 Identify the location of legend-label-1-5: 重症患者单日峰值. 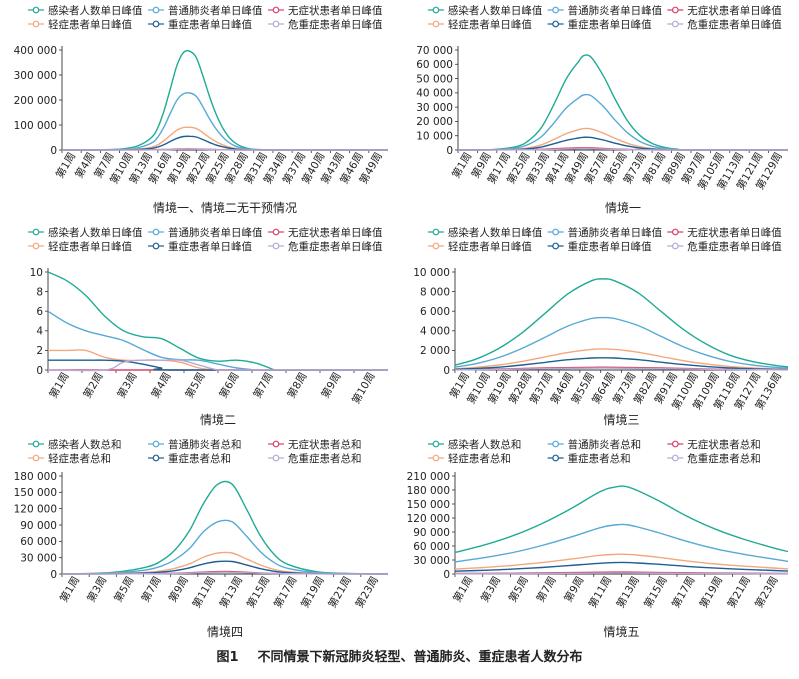
(210, 24).